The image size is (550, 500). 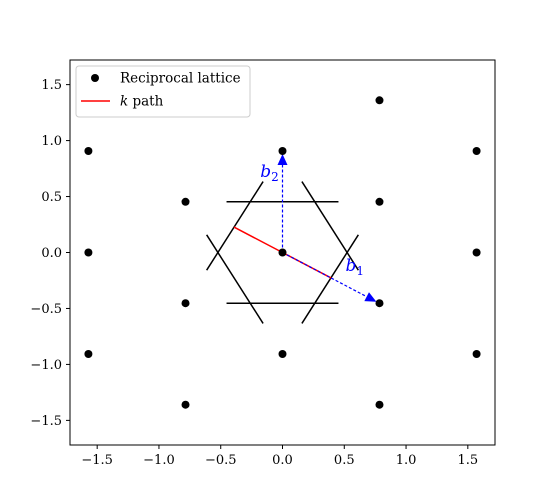 What do you see at coordinates (275, 177) in the screenshot?
I see `vector-label-sub: 2` at bounding box center [275, 177].